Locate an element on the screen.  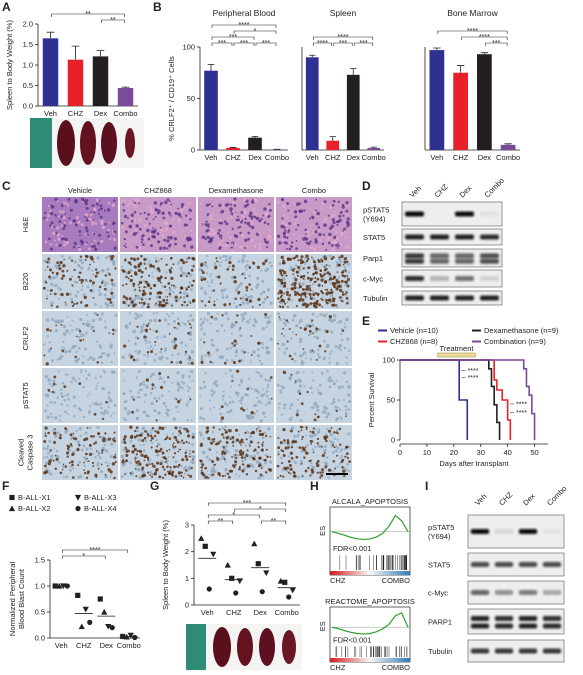
x-tick-label: 0 is located at coordinates (400, 452).